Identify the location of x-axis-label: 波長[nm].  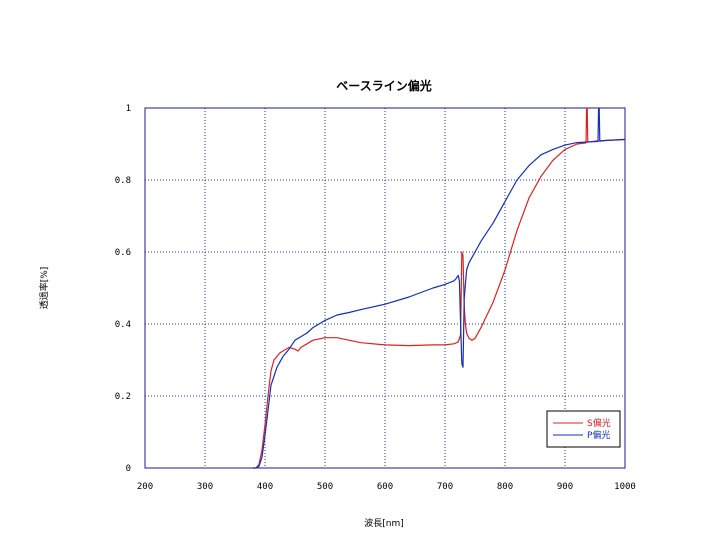
(384, 523).